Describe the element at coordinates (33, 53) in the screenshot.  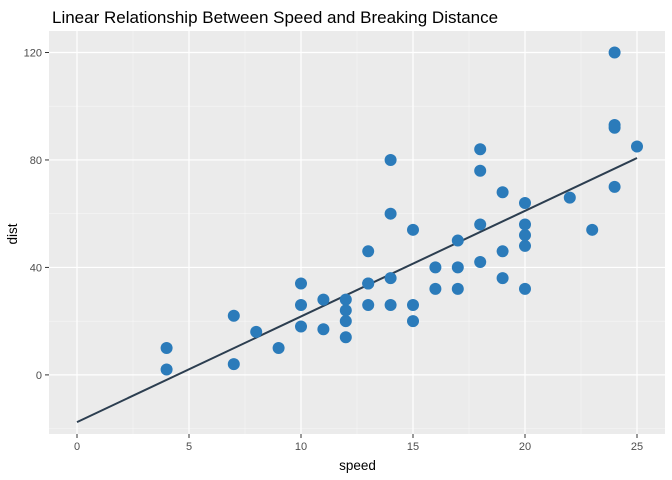
I see `y-tick-label: 120` at that location.